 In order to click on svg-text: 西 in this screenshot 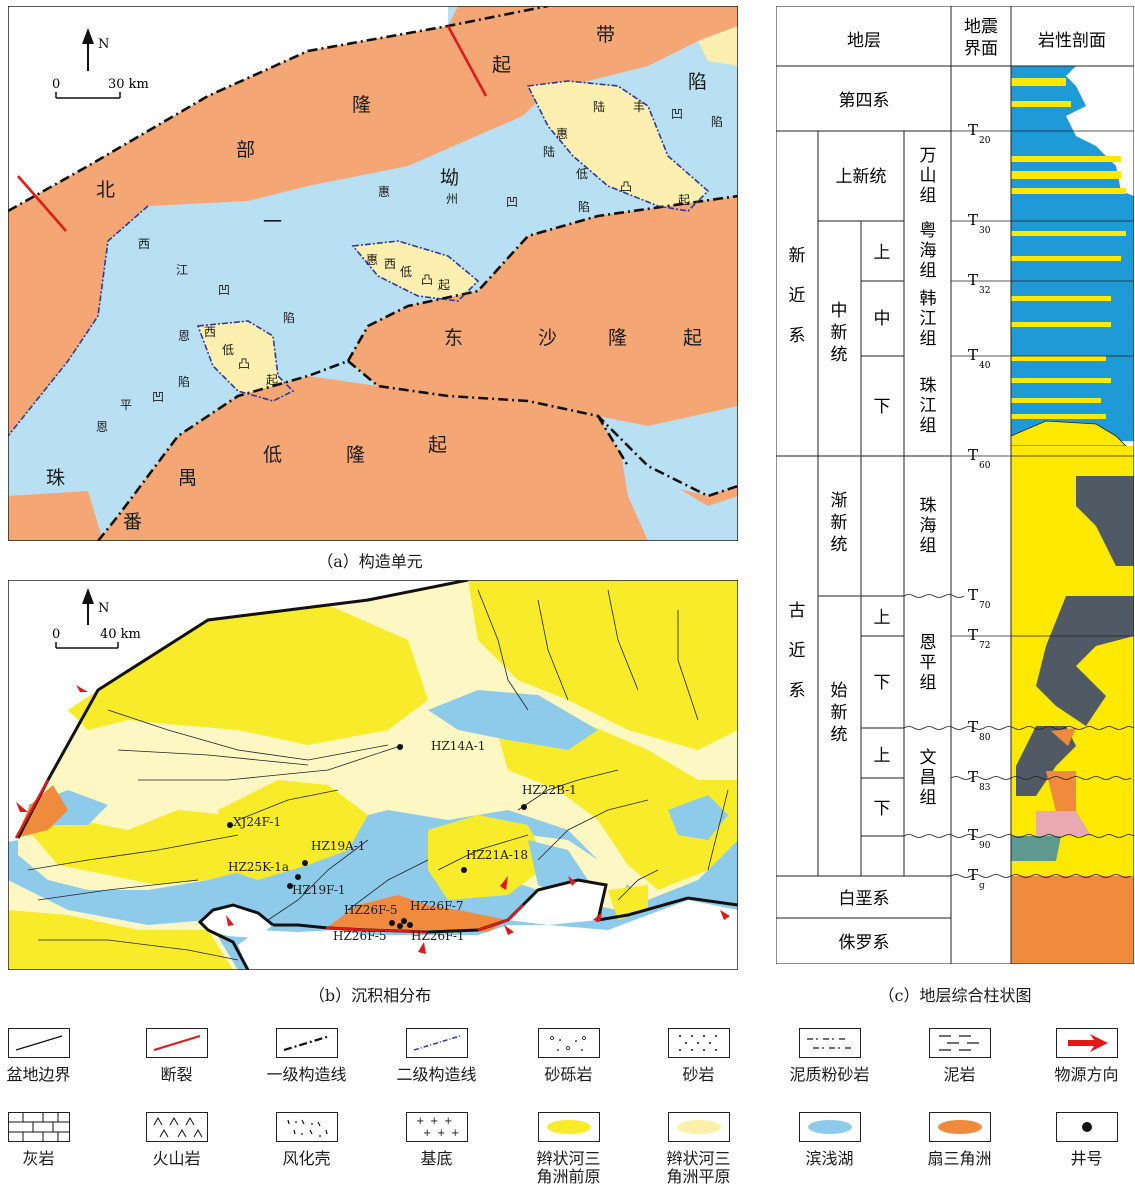, I will do `click(144, 244)`.